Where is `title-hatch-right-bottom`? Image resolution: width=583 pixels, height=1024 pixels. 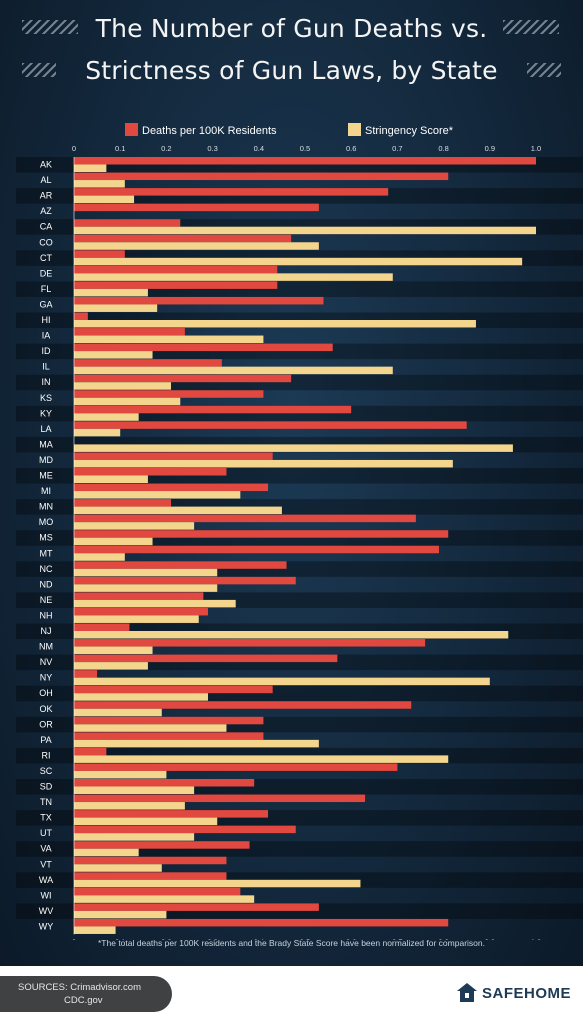 title-hatch-right-bottom is located at coordinates (544, 70).